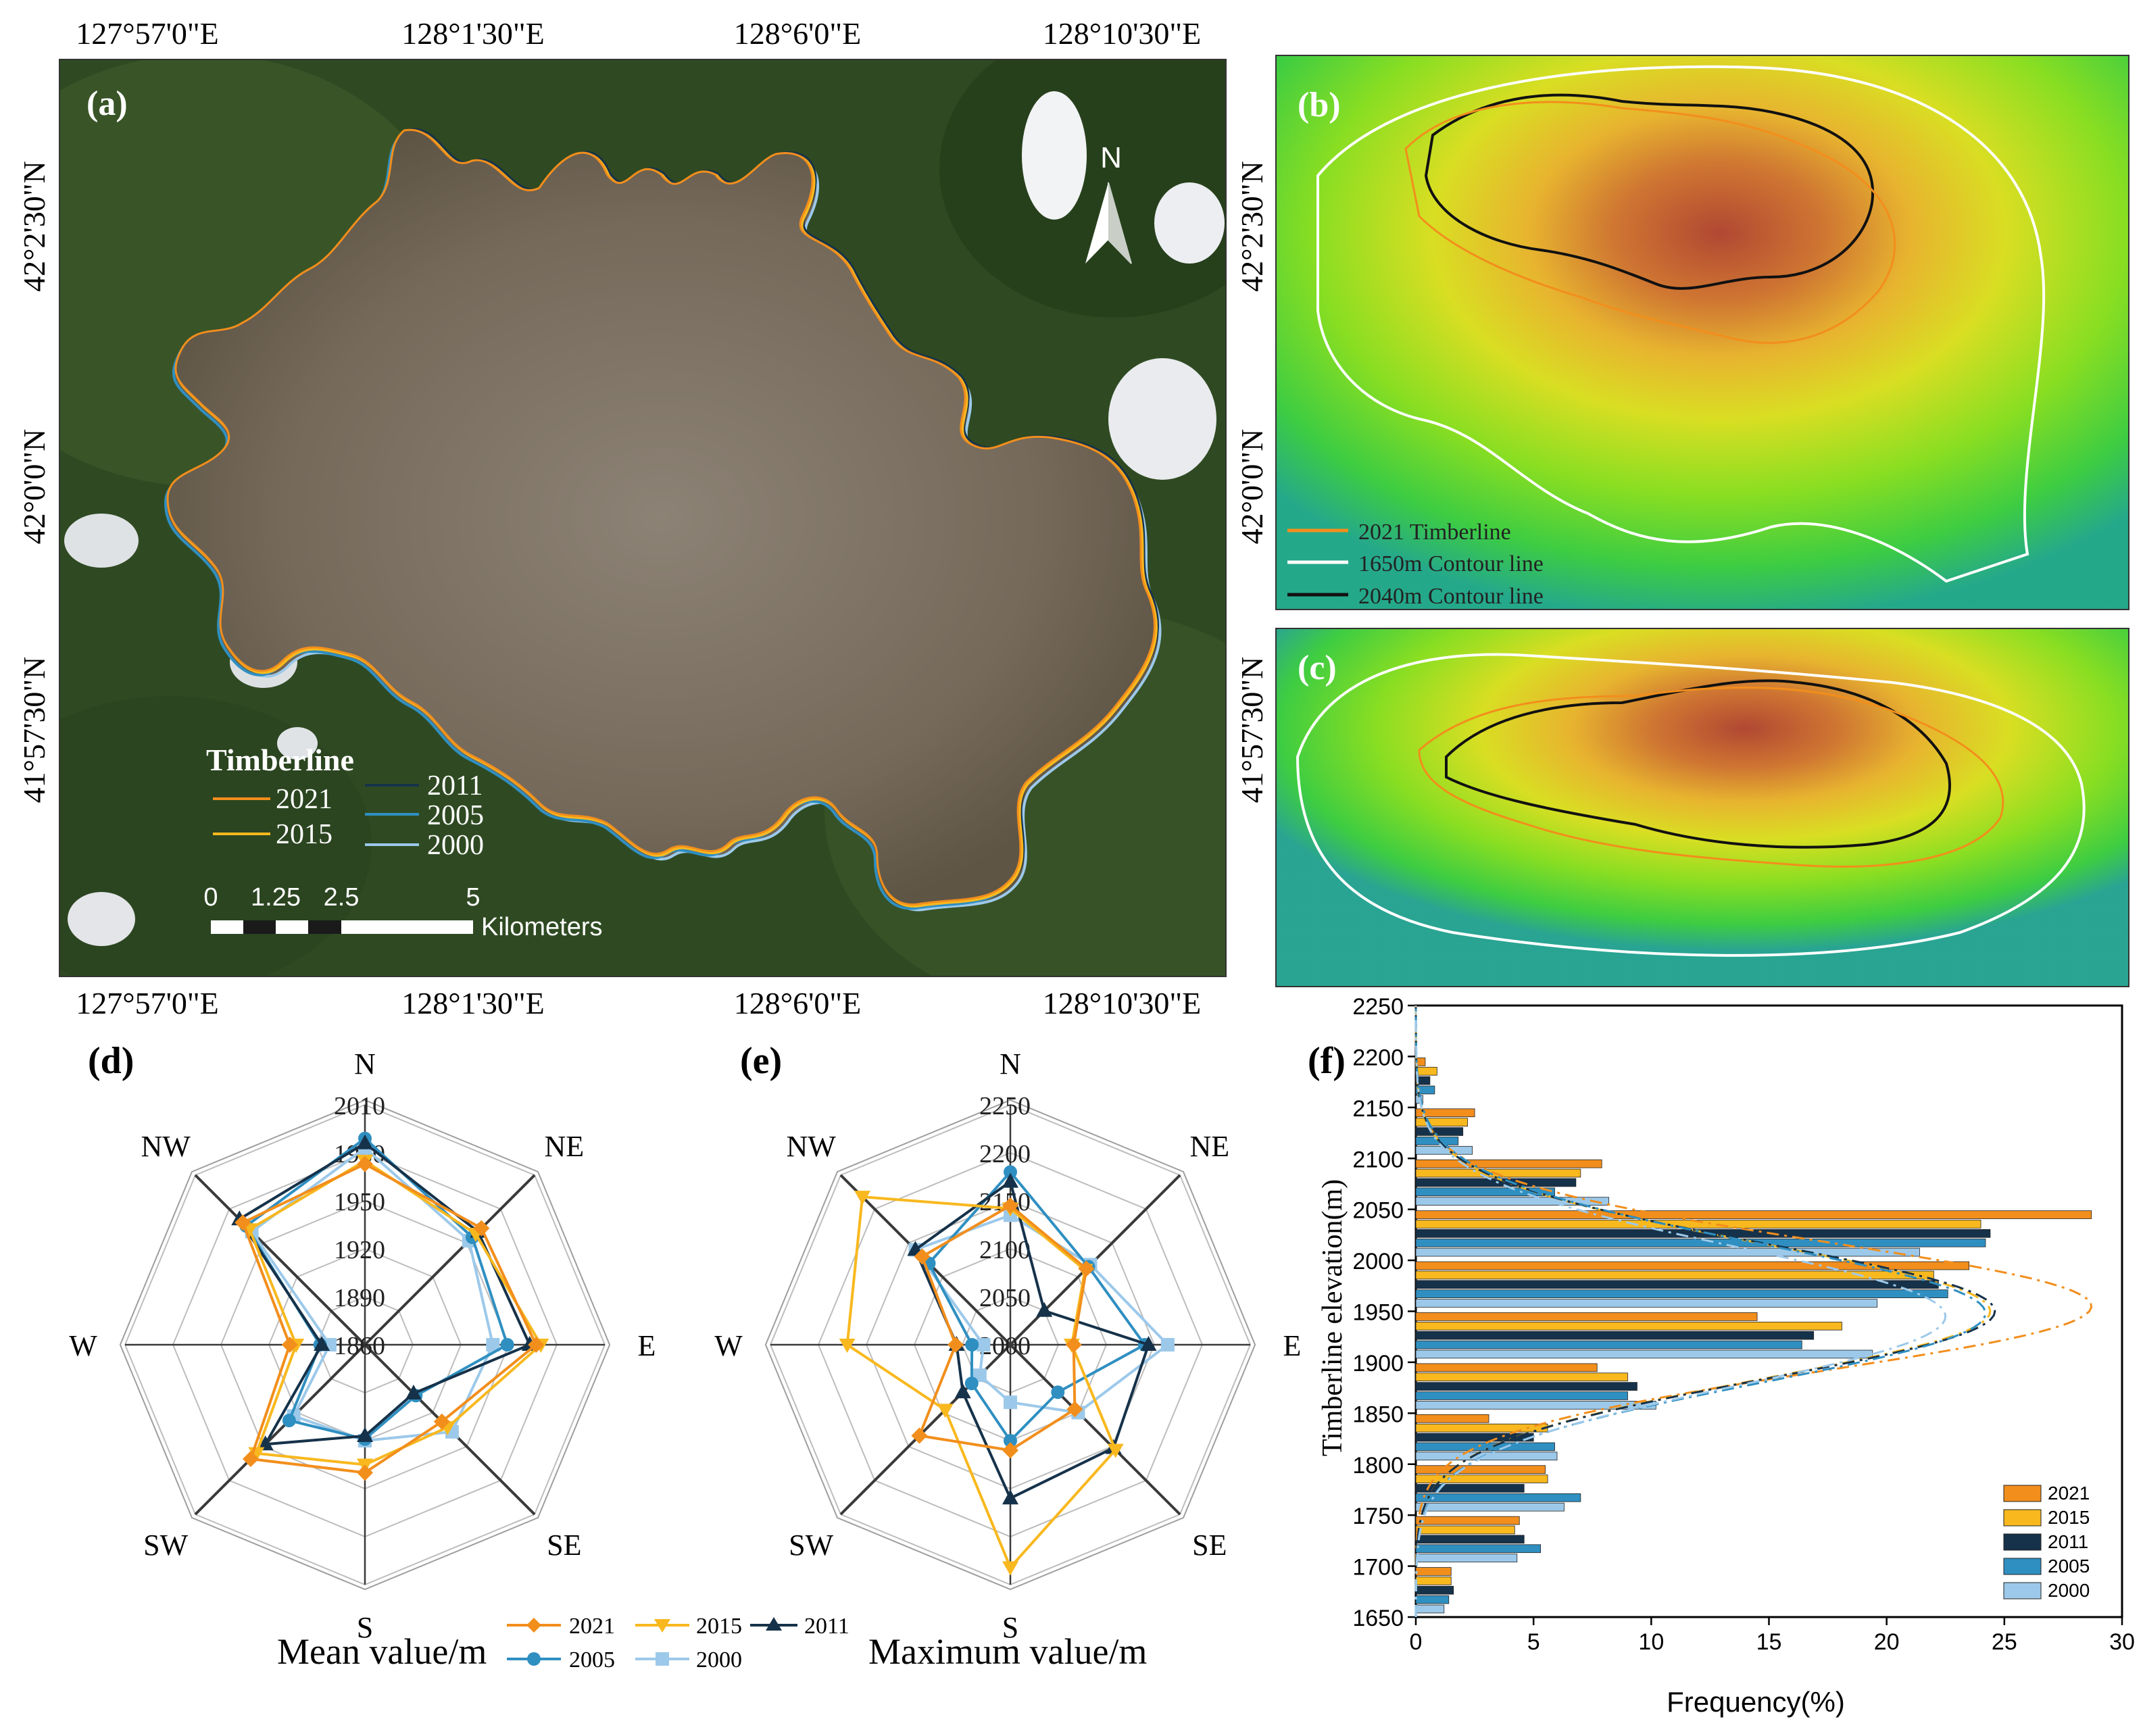 The height and width of the screenshot is (1736, 2143). What do you see at coordinates (34, 730) in the screenshot?
I see `lat-label: 41°57'30"N` at bounding box center [34, 730].